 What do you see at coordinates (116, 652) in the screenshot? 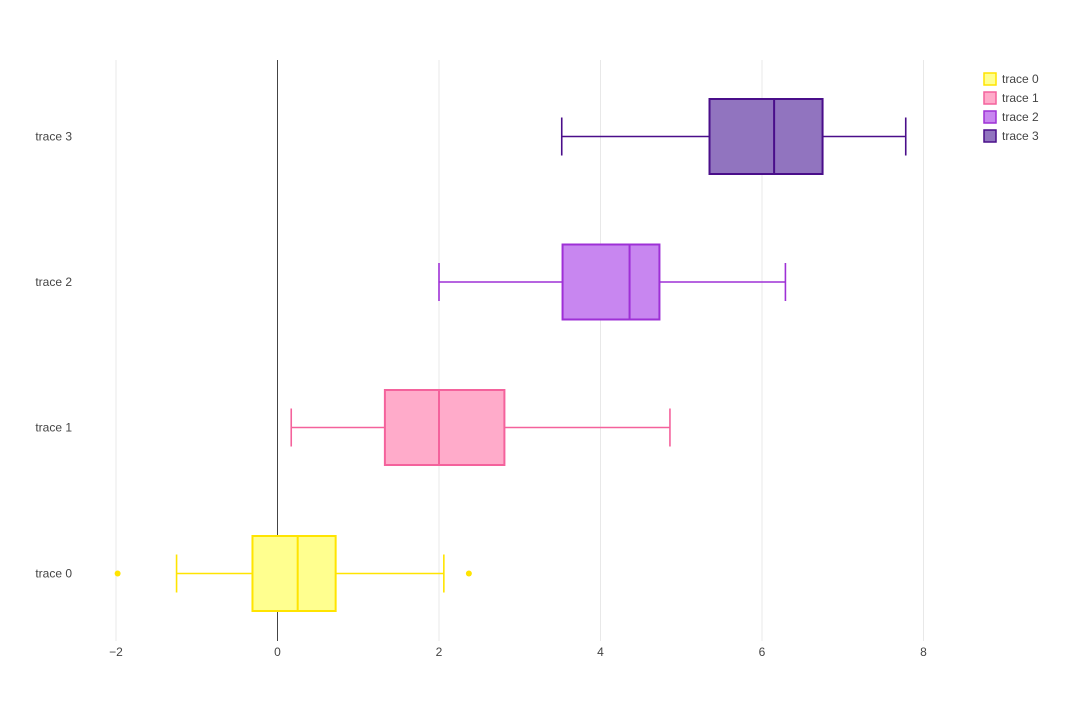
I see `x-axis-tick-label: −2` at bounding box center [116, 652].